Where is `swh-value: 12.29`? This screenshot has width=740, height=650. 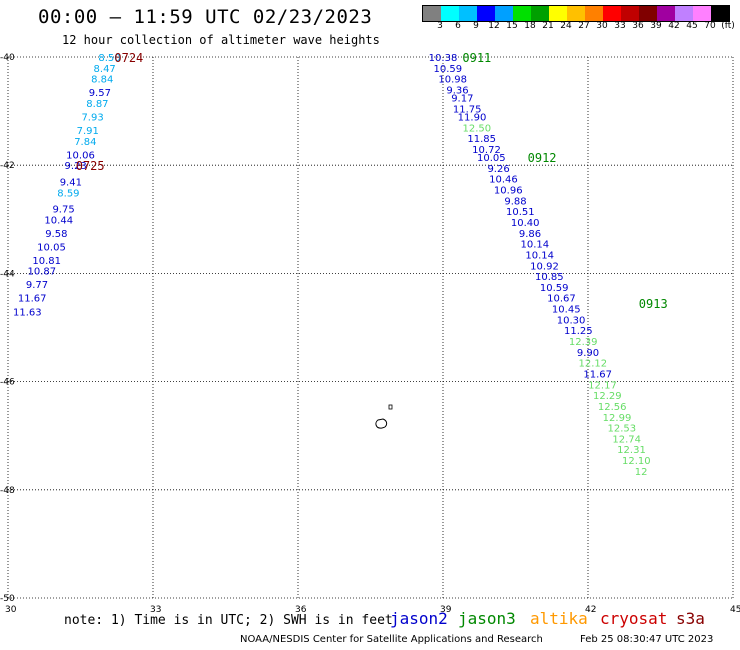 swh-value: 12.29 is located at coordinates (607, 396).